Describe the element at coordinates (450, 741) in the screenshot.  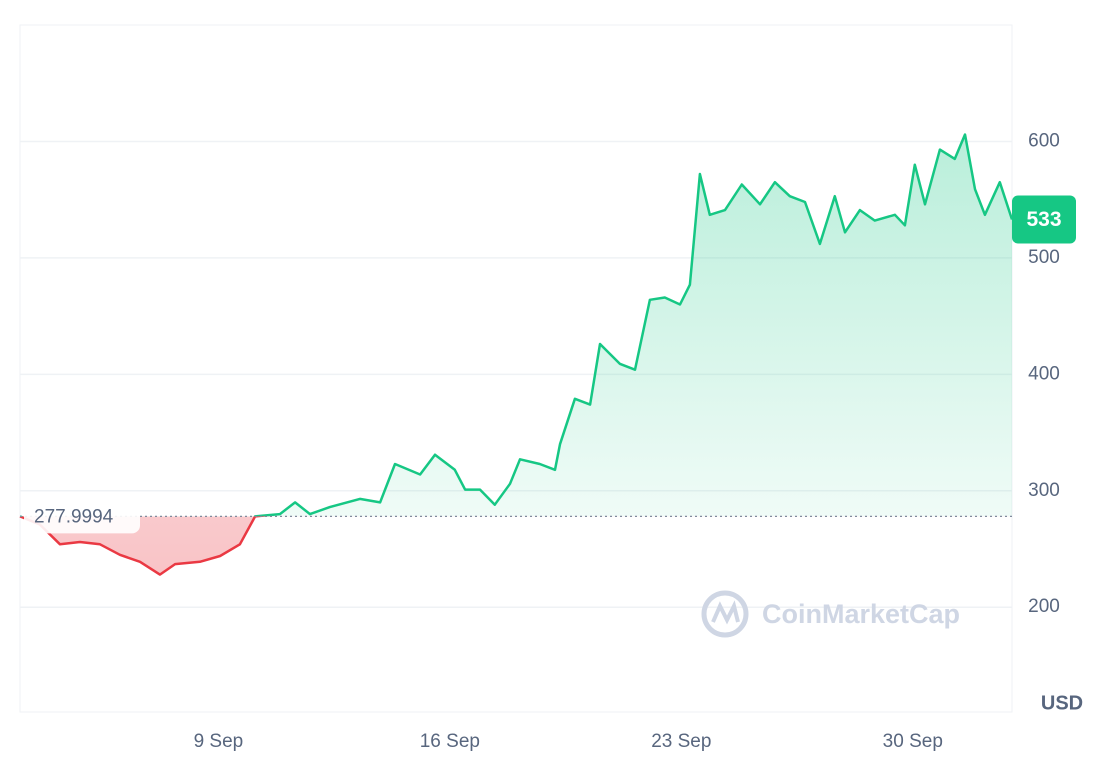
I see `x-tick-label: 16 Sep` at that location.